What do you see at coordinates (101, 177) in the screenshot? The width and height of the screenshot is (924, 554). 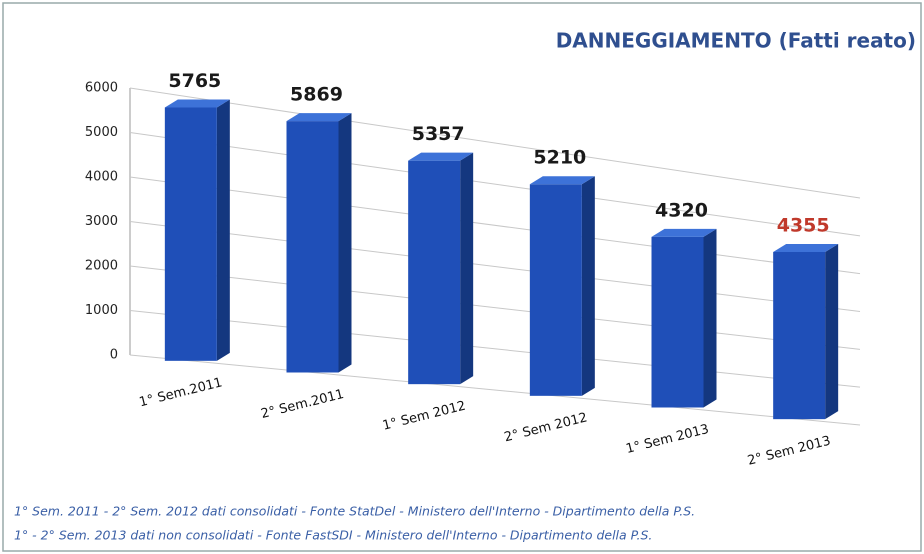 I see `y-tick-label: 4000` at bounding box center [101, 177].